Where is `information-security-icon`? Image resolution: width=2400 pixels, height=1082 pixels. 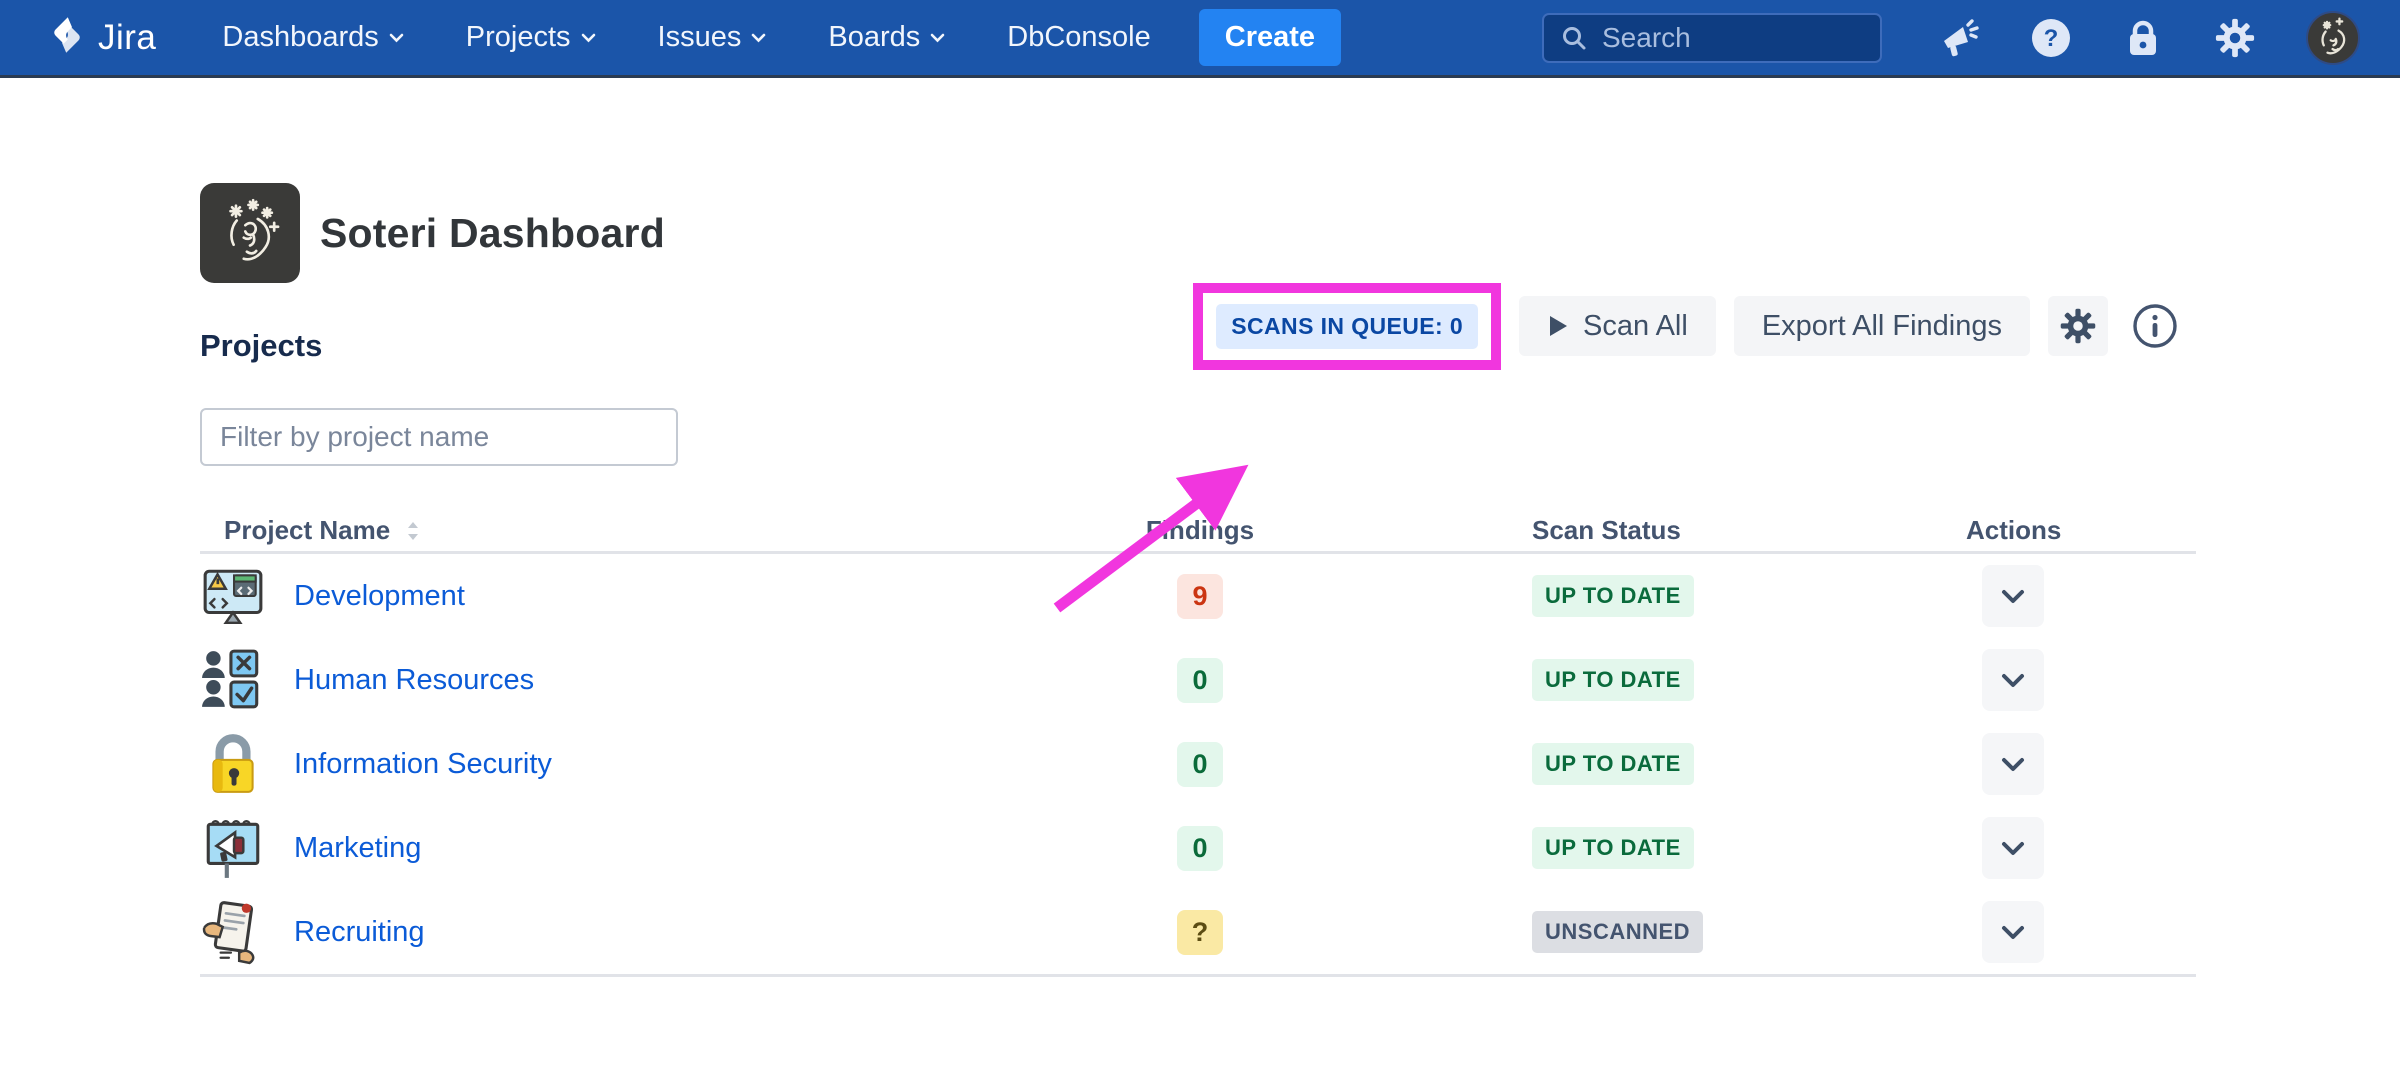 information-security-icon is located at coordinates (233, 764).